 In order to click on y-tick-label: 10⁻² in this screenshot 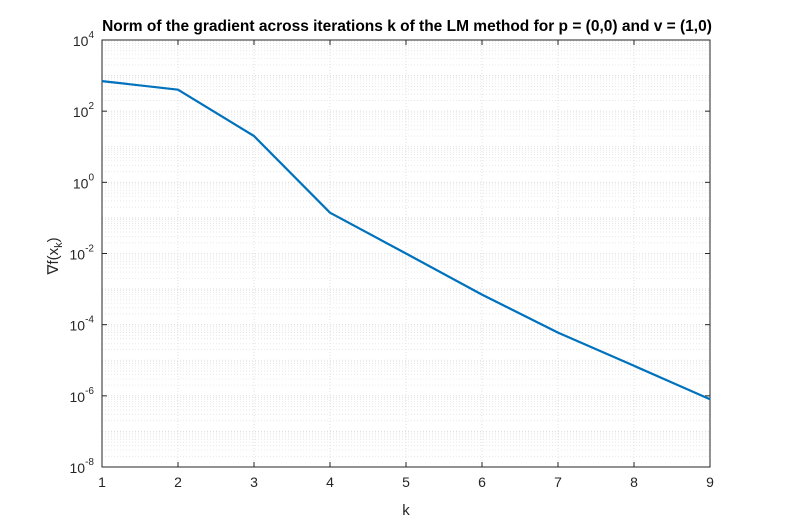, I will do `click(82, 253)`.